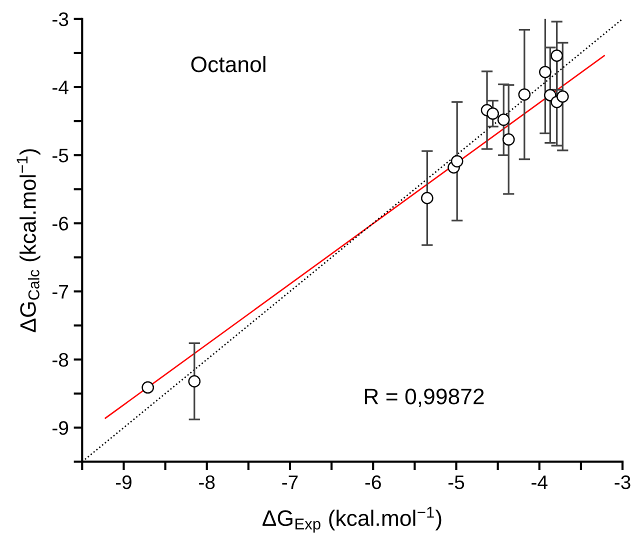  Describe the element at coordinates (60, 428) in the screenshot. I see `y-tick-label: -9` at that location.